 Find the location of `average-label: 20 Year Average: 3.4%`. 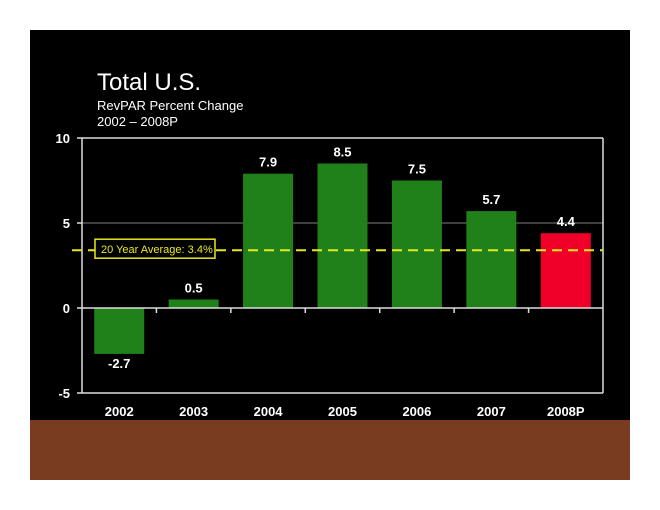

average-label: 20 Year Average: 3.4% is located at coordinates (157, 250).